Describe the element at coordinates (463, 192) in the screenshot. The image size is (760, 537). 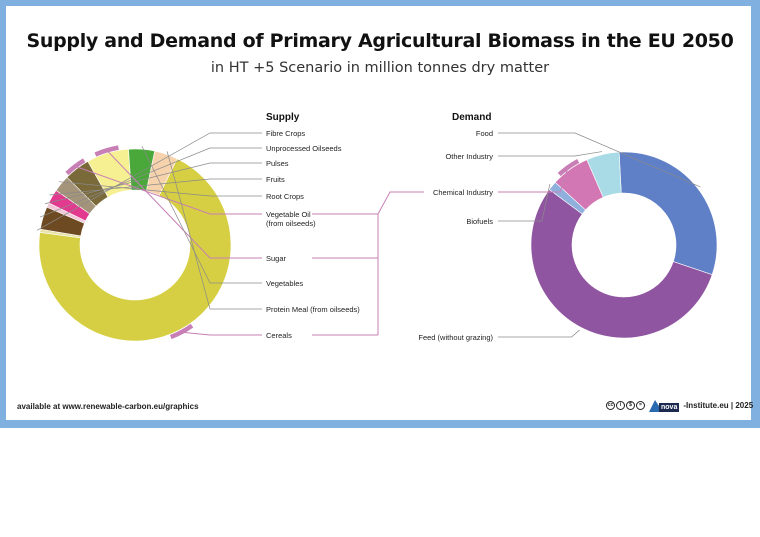
I see `demand-label-chemical-industry: Chemical Industry` at that location.